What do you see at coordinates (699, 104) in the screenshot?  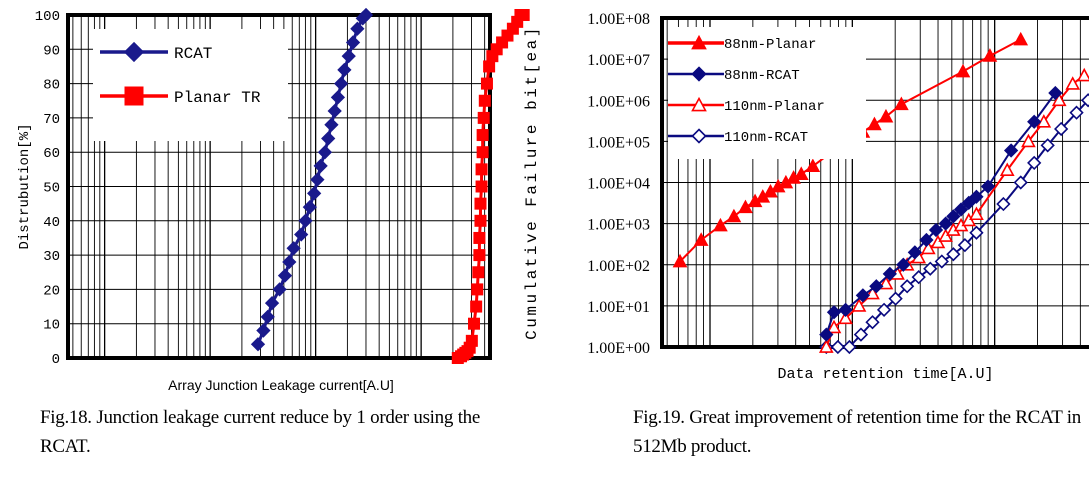 I see `legend-marker-110nm-planar` at bounding box center [699, 104].